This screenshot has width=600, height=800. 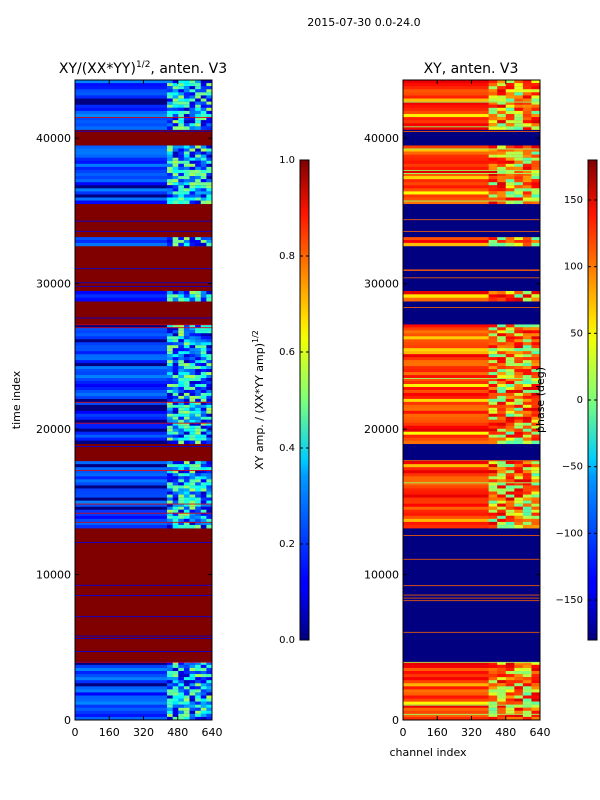 What do you see at coordinates (287, 160) in the screenshot?
I see `colorbar-tick-label: 1.0` at bounding box center [287, 160].